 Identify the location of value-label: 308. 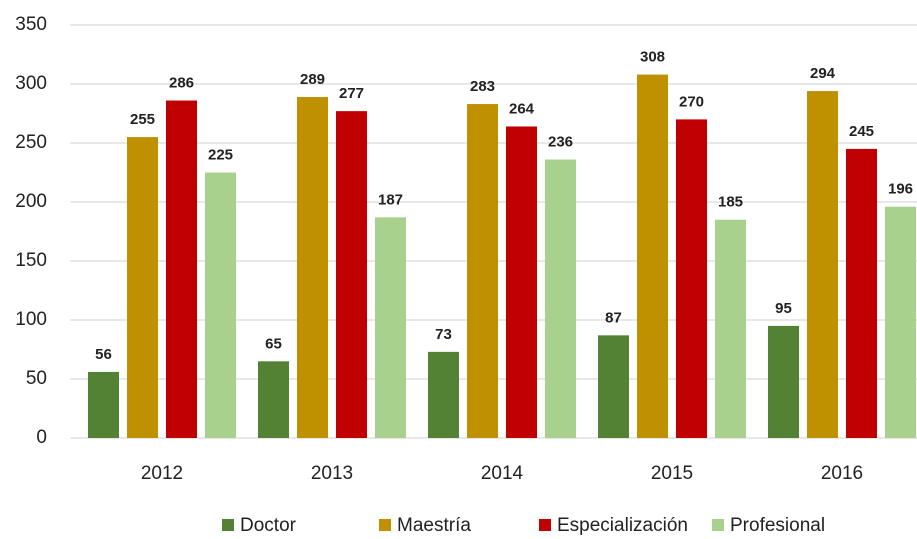
(652, 57).